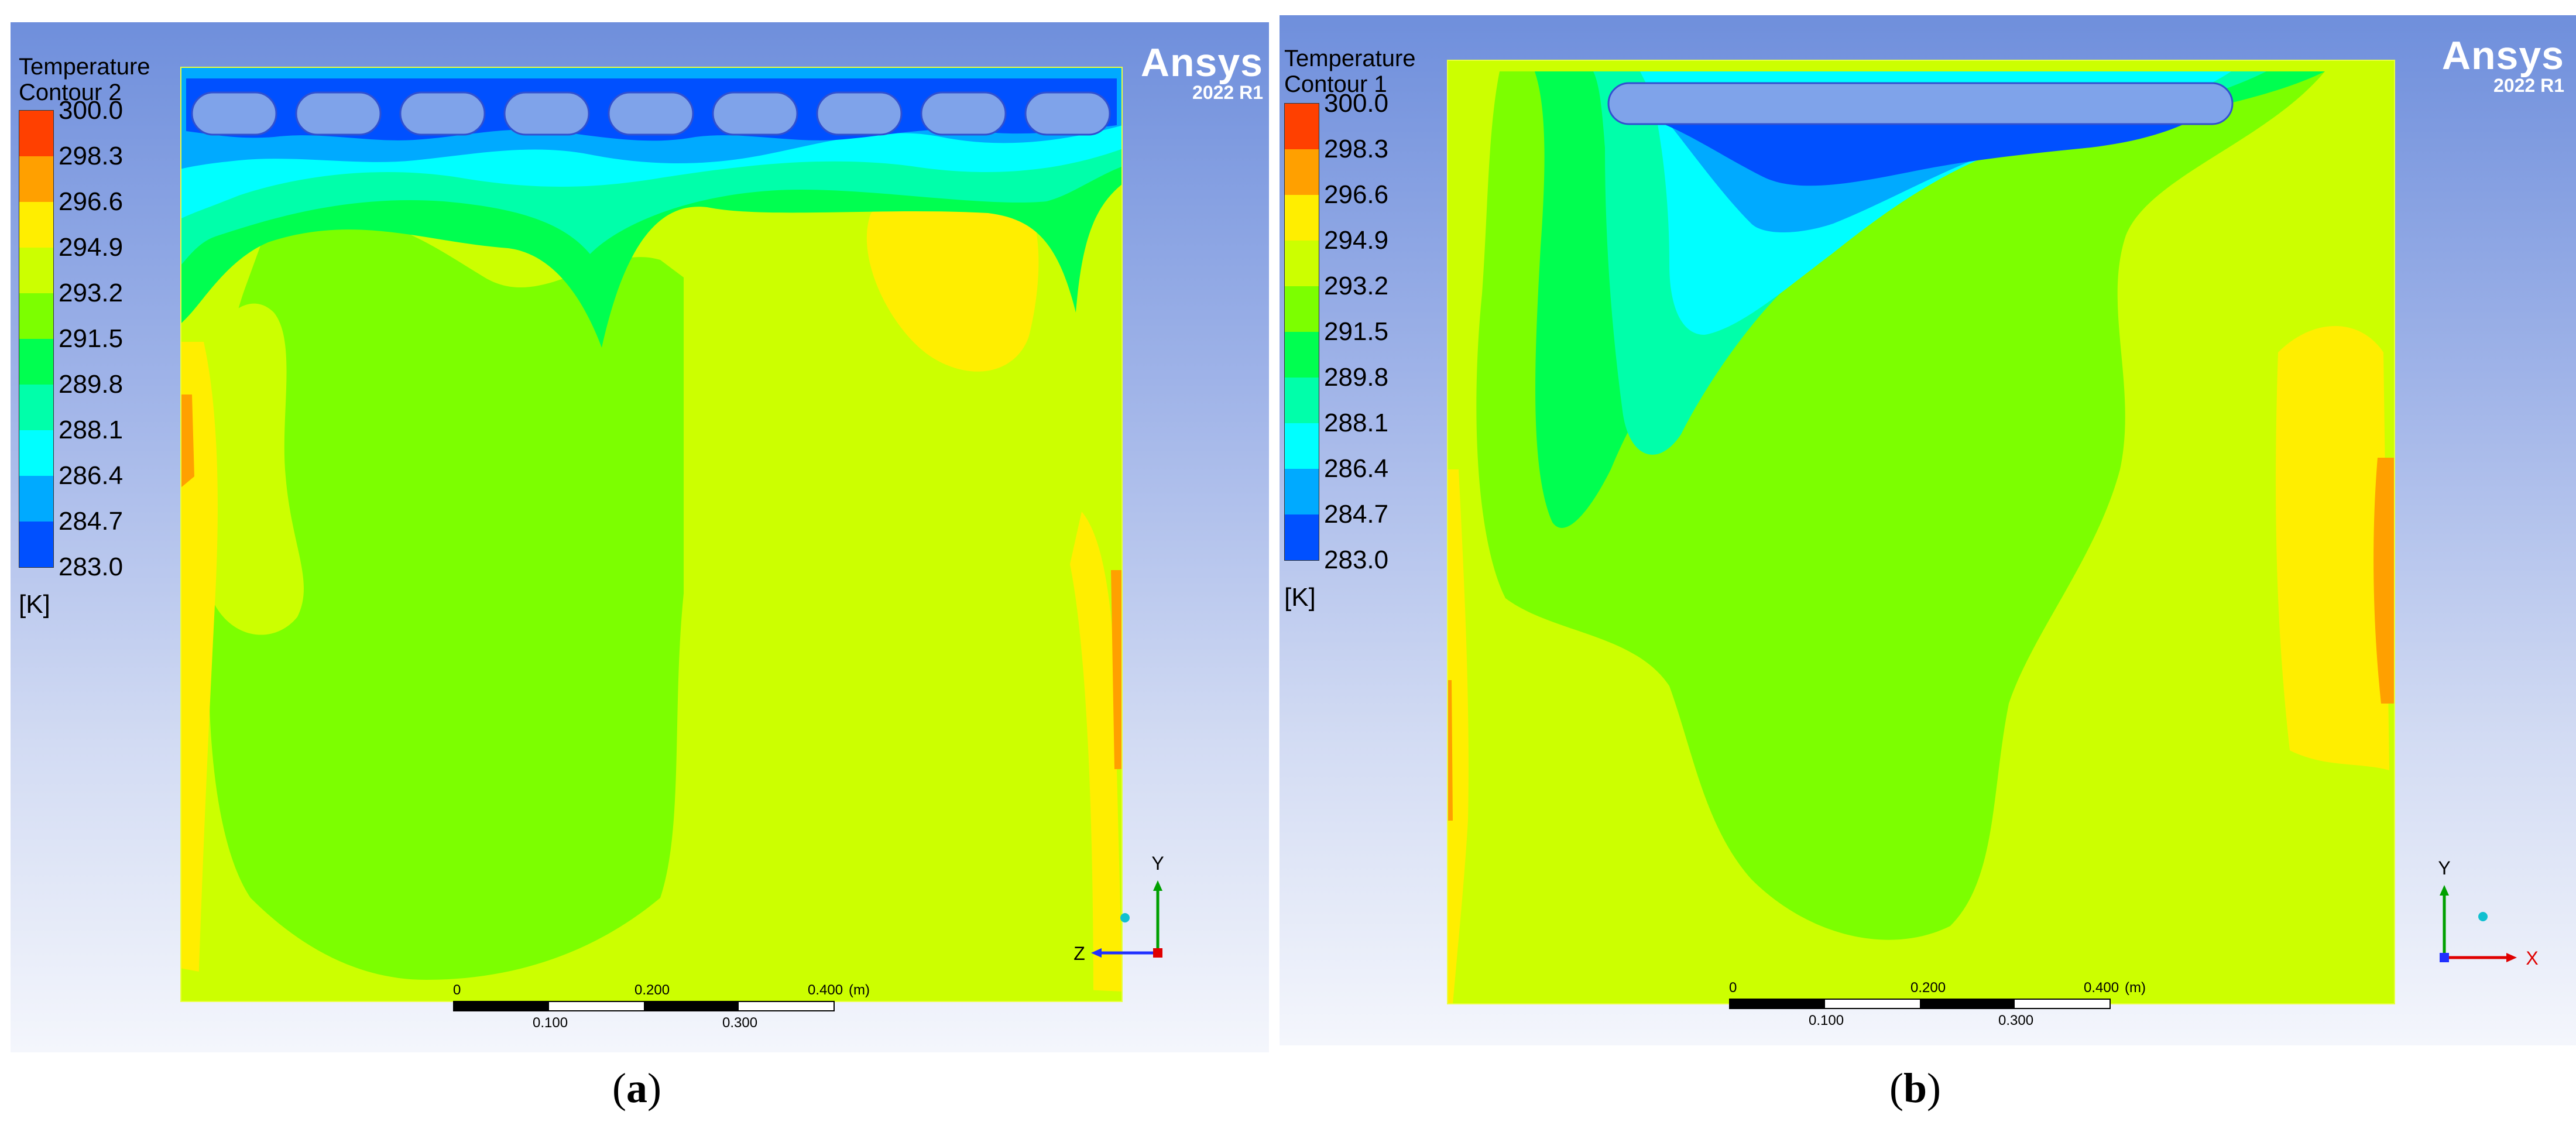 The image size is (2576, 1132). I want to click on legend-value: 289.8, so click(1357, 377).